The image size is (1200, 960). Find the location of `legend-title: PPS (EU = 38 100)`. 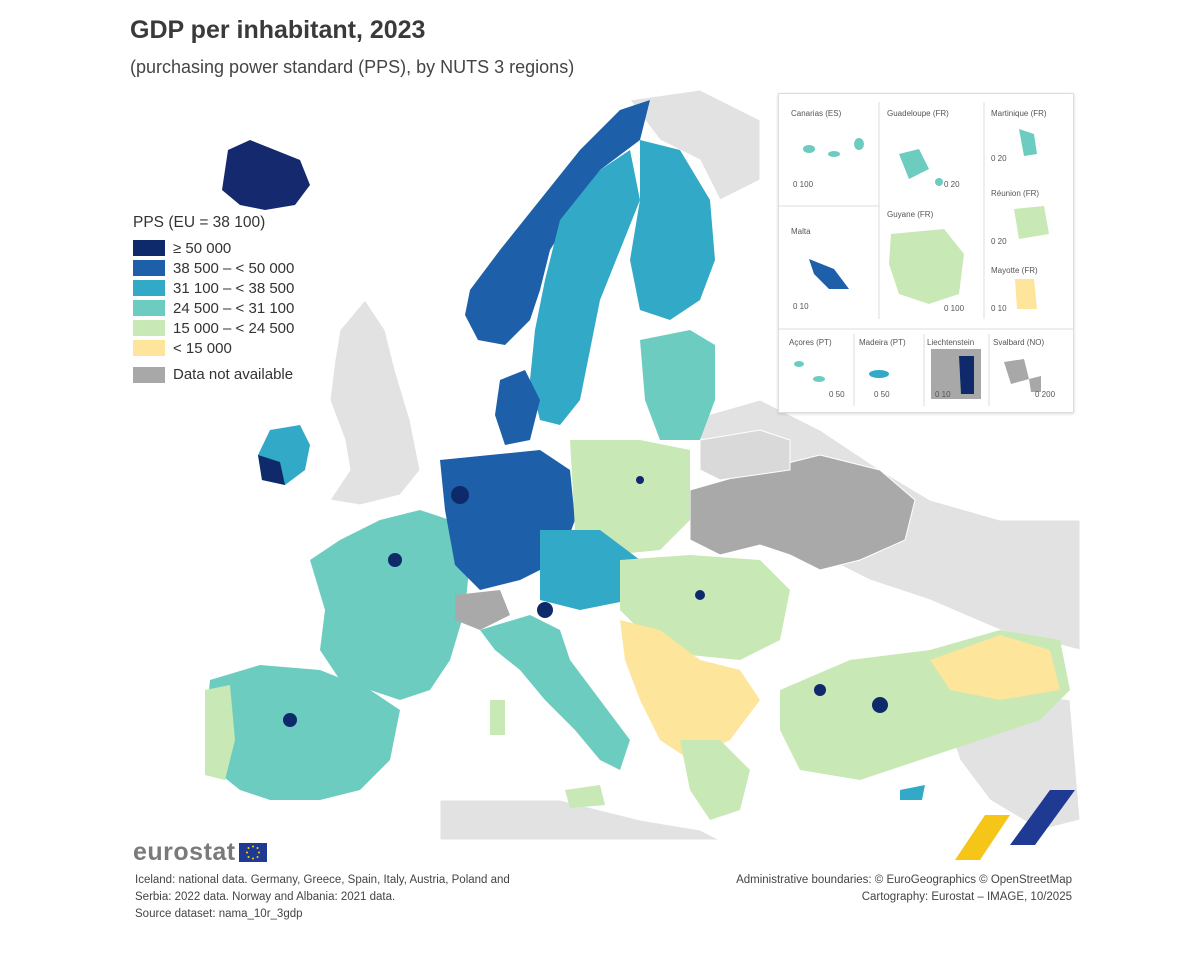

legend-title: PPS (EU = 38 100) is located at coordinates (199, 222).